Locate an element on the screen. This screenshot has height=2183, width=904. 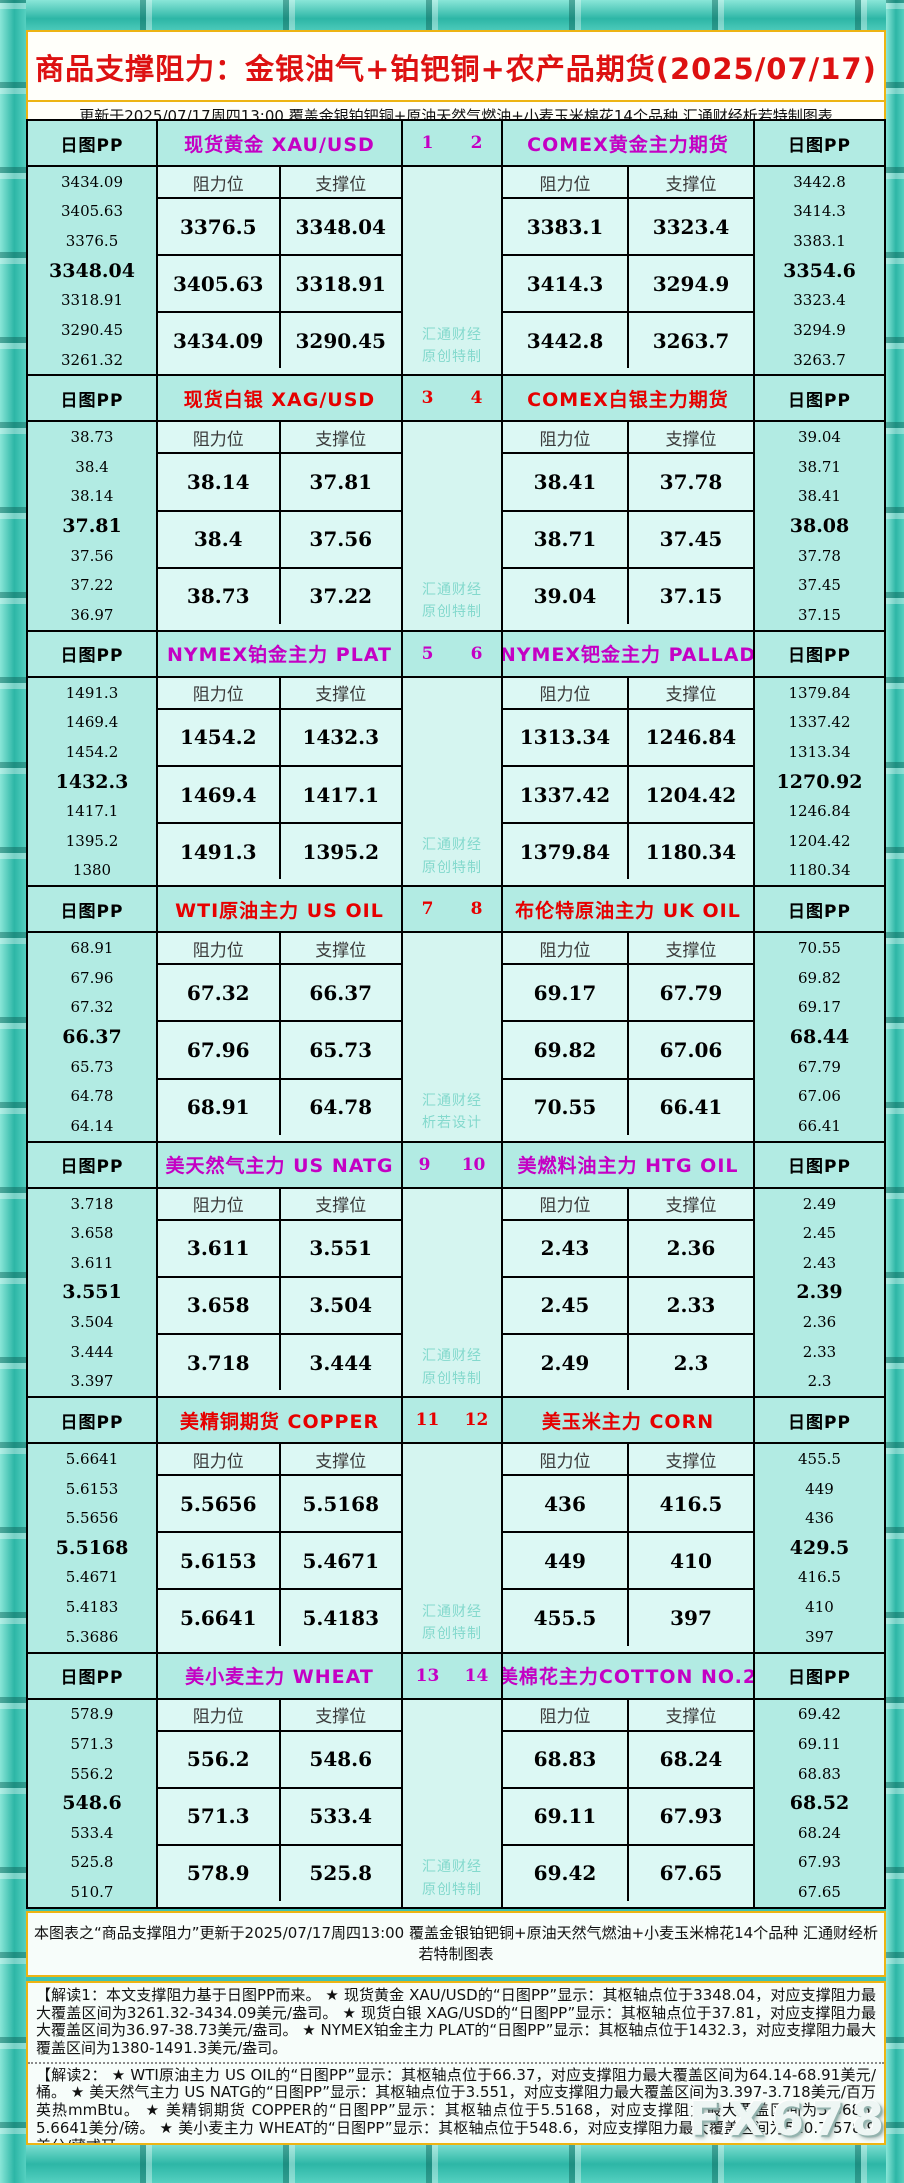
pp-pivot-value: 68.44 is located at coordinates (819, 1036).